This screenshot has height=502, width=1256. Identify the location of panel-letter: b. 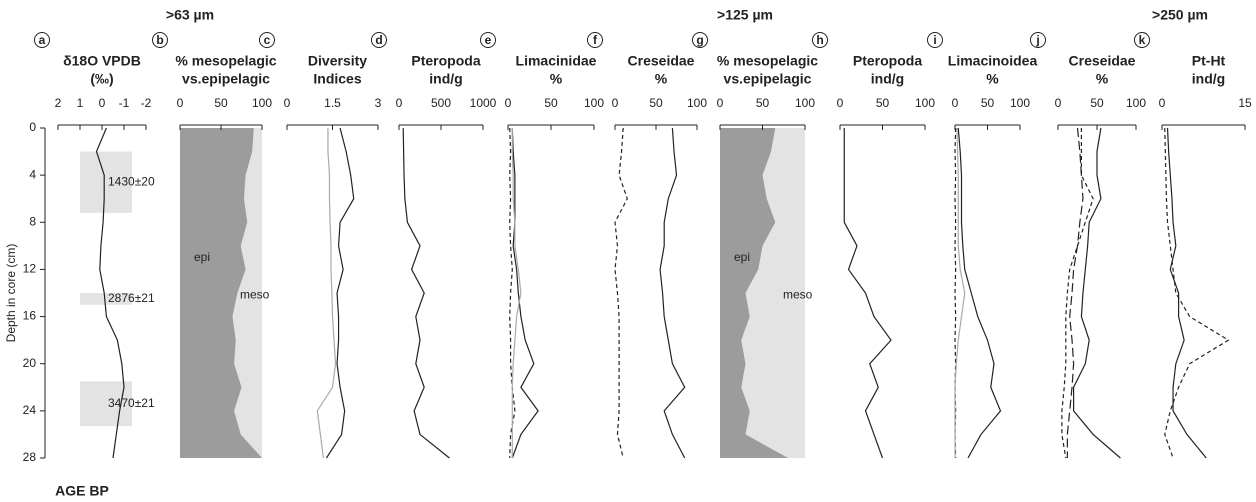
(159, 40).